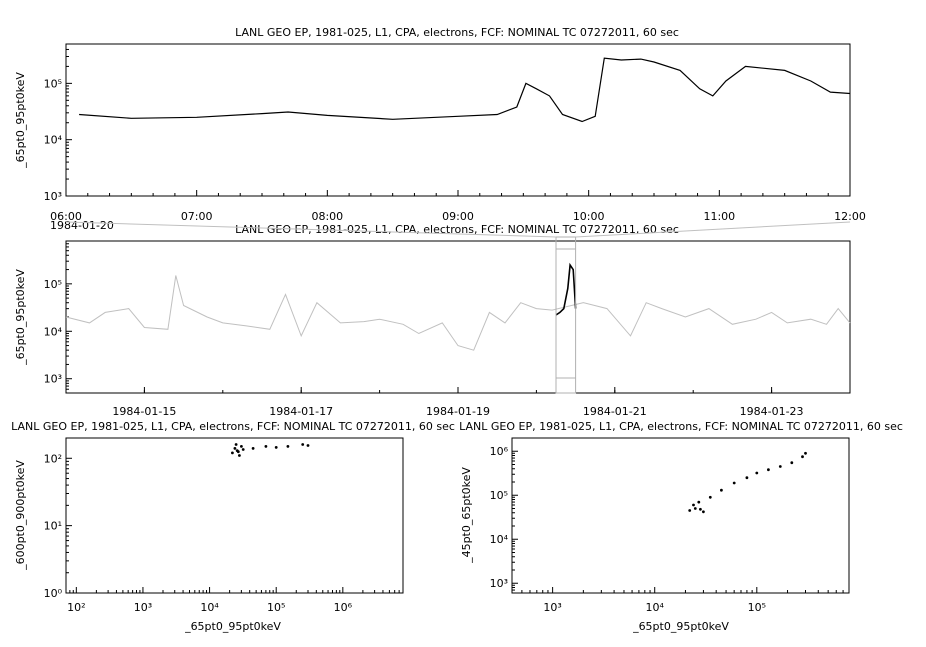 Image resolution: width=926 pixels, height=647 pixels. What do you see at coordinates (53, 284) in the screenshot?
I see `middle-y-tick-label: 10⁵` at bounding box center [53, 284].